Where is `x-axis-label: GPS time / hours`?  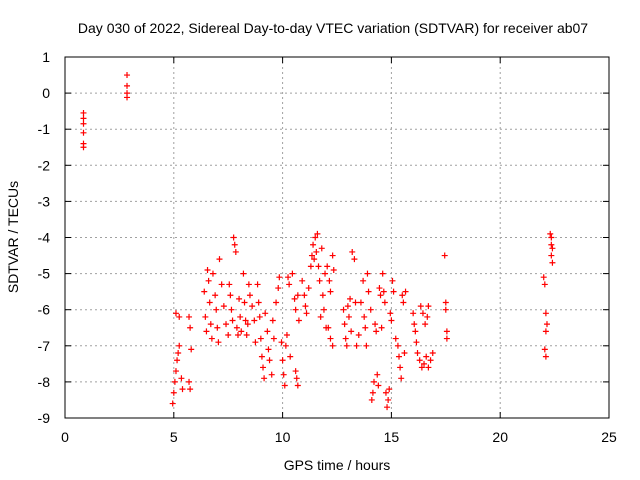
x-axis-label: GPS time / hours is located at coordinates (337, 465).